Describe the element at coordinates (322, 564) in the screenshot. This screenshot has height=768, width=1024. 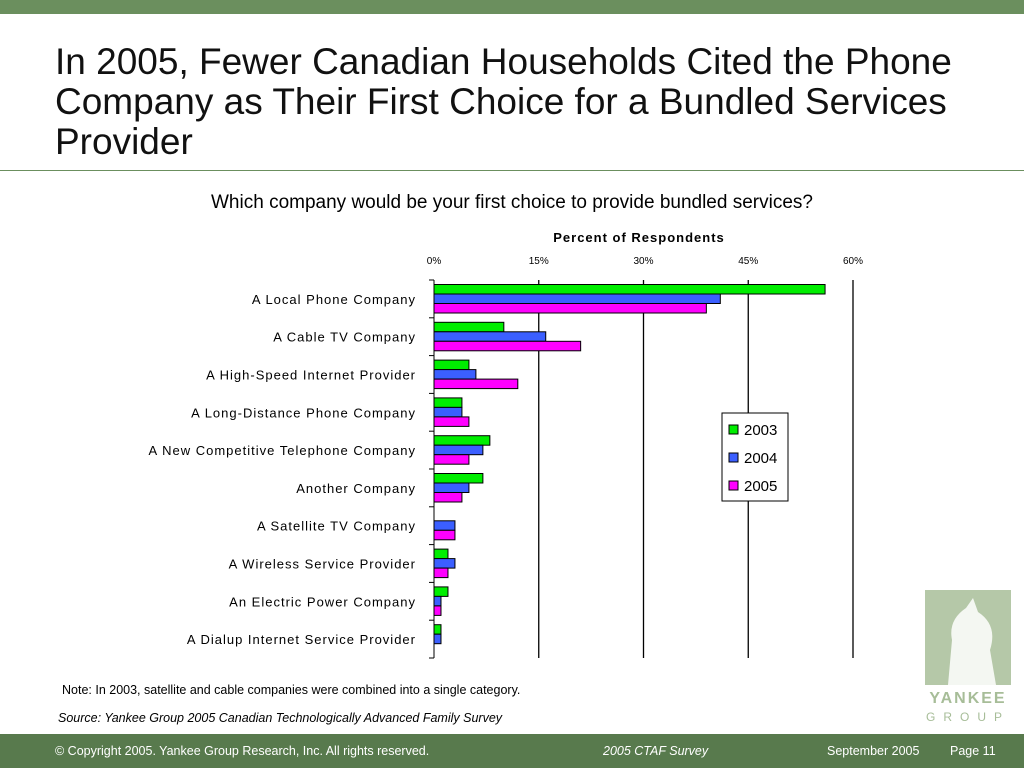
I see `category-label: A Wireless Service Provider` at that location.